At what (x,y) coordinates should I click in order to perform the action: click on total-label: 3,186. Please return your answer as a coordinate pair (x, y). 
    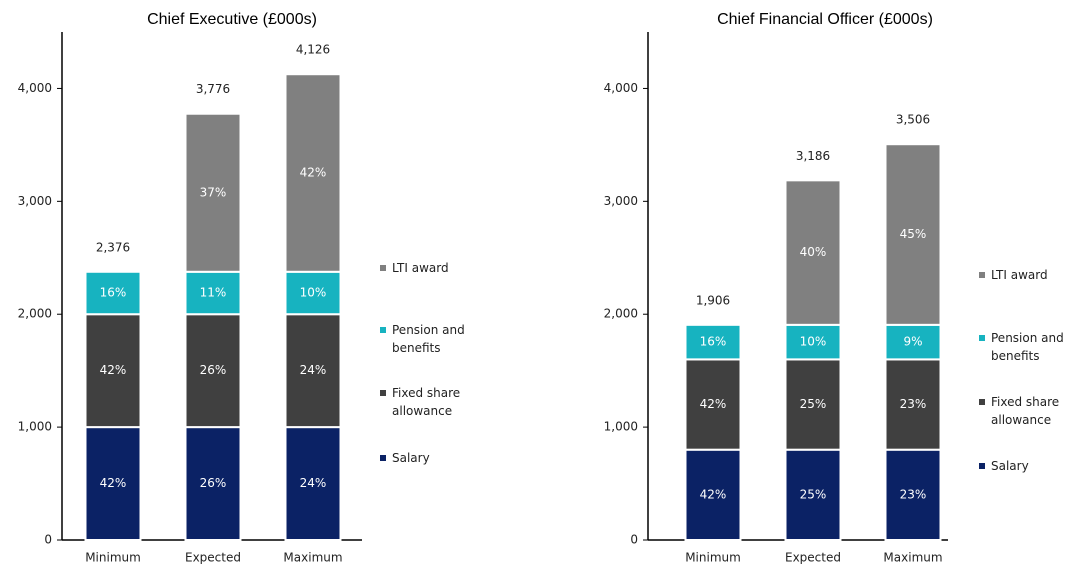
    Looking at the image, I should click on (813, 156).